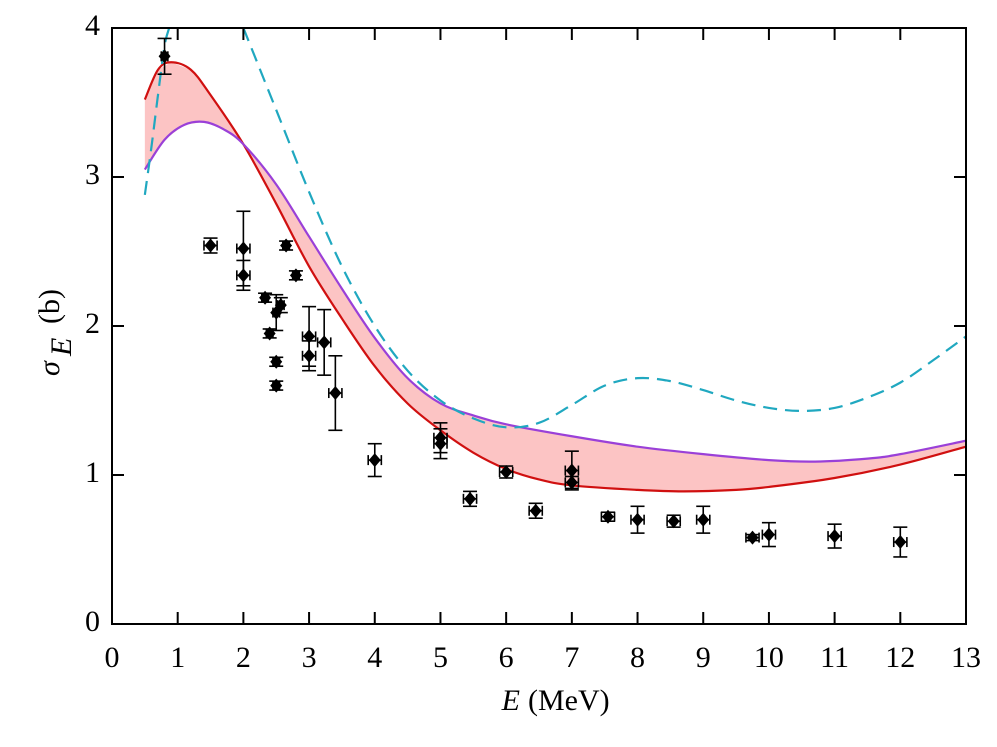 The width and height of the screenshot is (997, 747). I want to click on x-tick-label: 2, so click(243, 657).